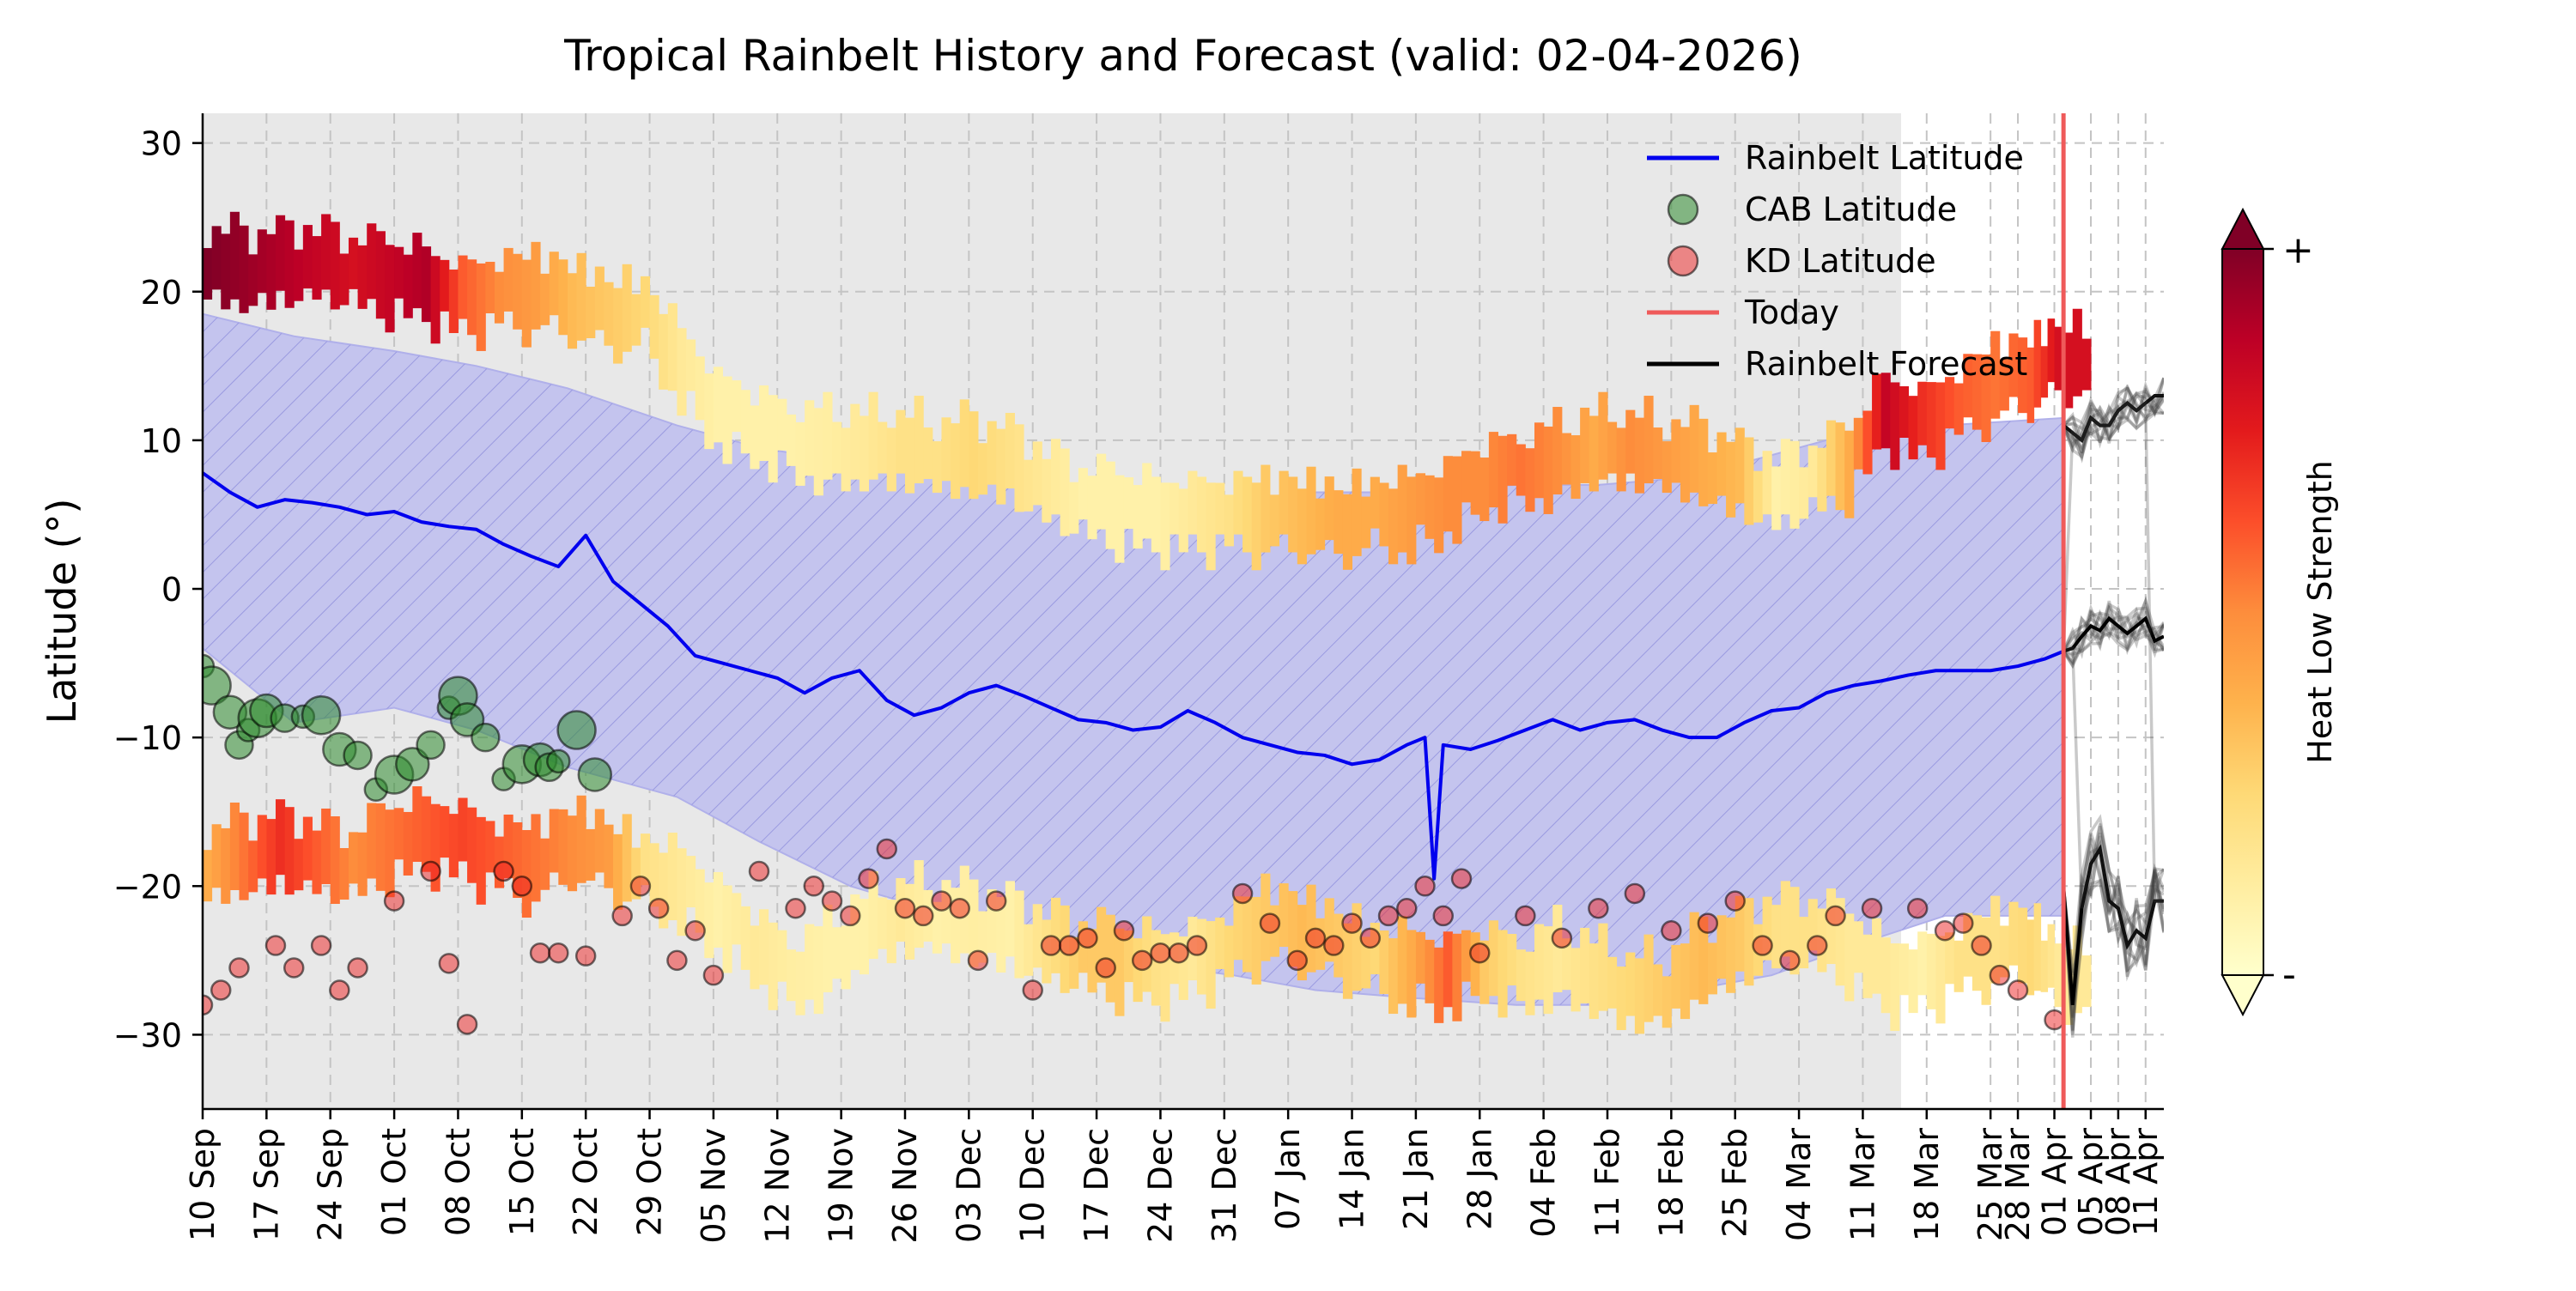 The height and width of the screenshot is (1291, 2576). I want to click on x-tick-label: 18 Feb, so click(1671, 1183).